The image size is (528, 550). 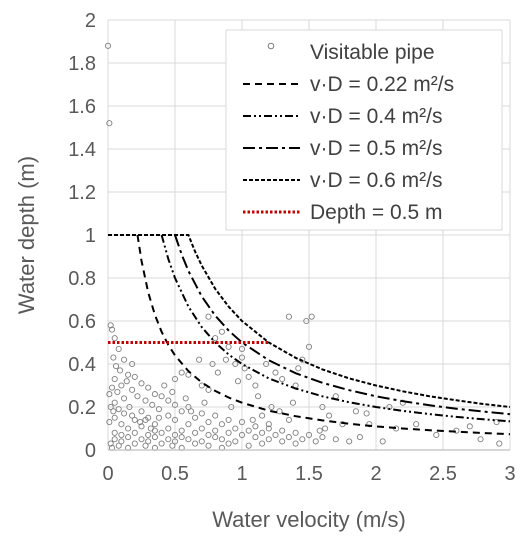 What do you see at coordinates (271, 46) in the screenshot?
I see `legend-marker` at bounding box center [271, 46].